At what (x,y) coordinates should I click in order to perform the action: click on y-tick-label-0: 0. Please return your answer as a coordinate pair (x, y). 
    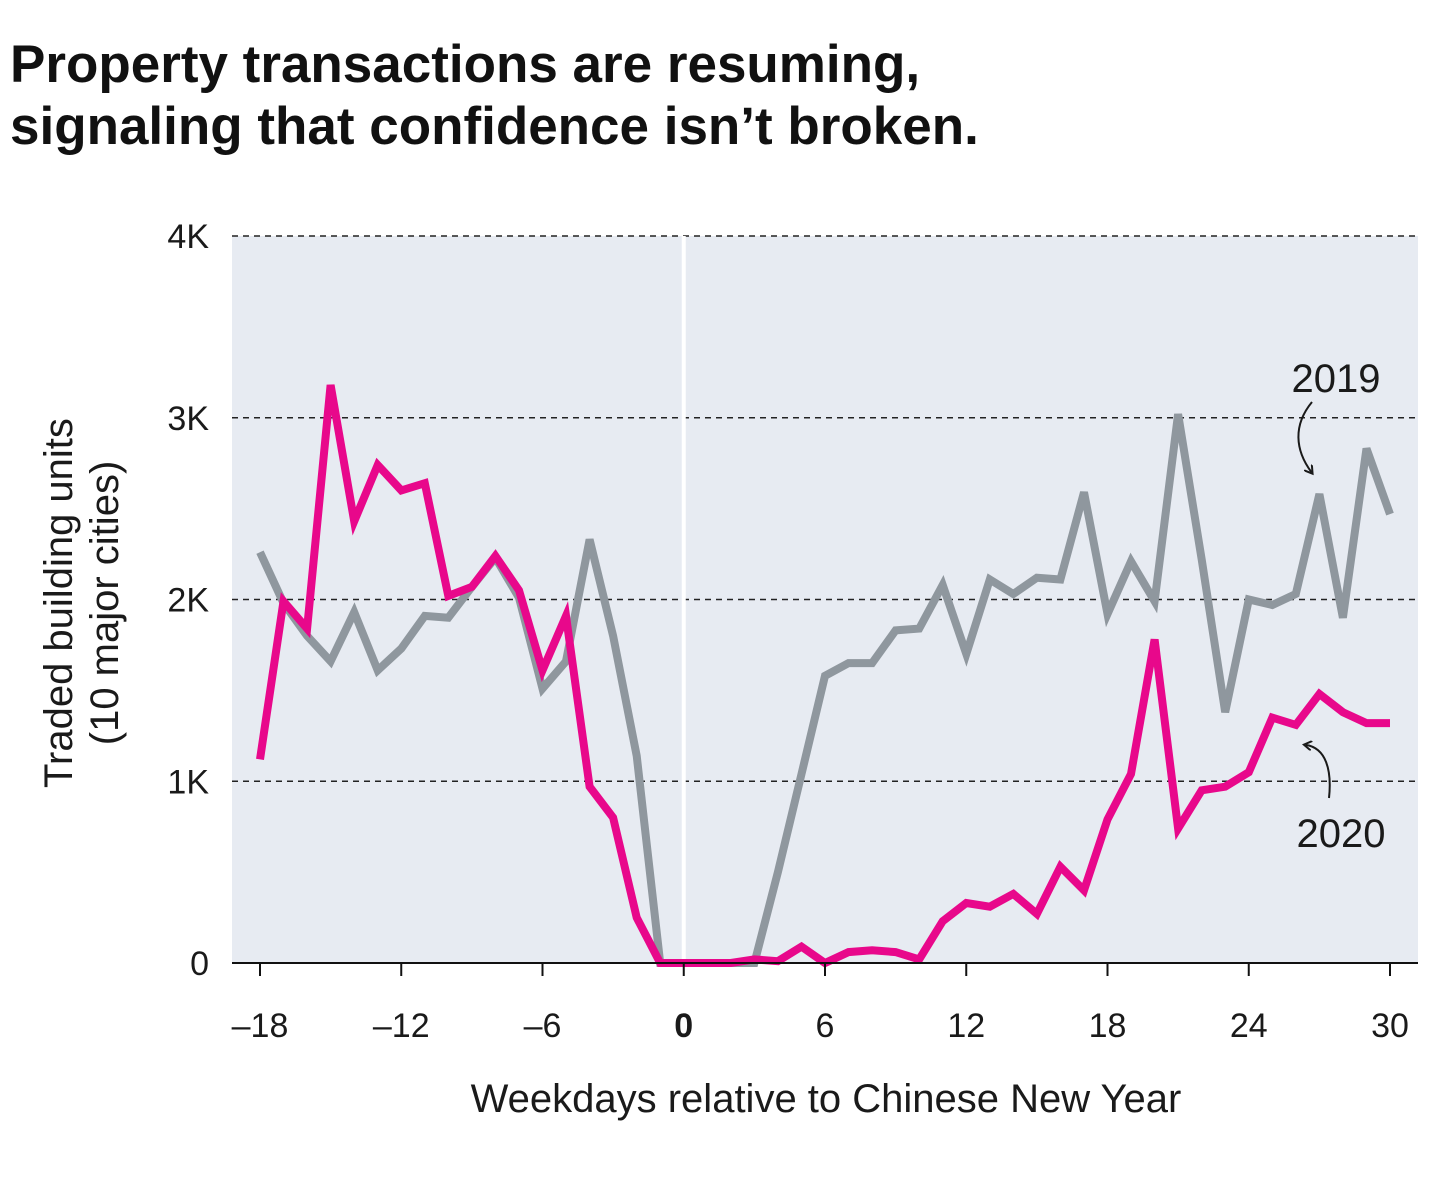
    Looking at the image, I should click on (199, 964).